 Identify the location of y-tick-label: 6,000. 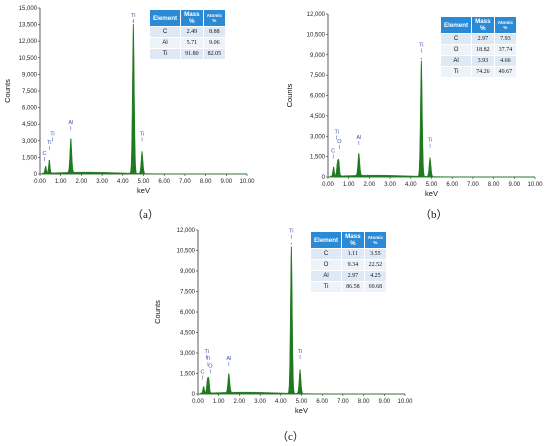
(318, 97).